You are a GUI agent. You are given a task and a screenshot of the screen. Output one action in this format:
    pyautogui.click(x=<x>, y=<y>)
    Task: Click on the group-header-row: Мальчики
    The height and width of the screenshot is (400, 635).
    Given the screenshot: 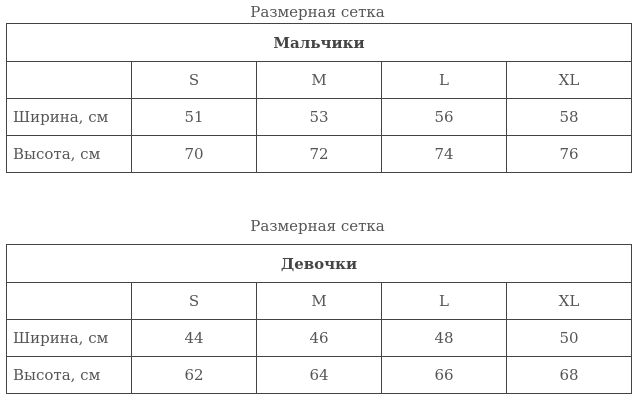 What is the action you would take?
    pyautogui.click(x=319, y=42)
    